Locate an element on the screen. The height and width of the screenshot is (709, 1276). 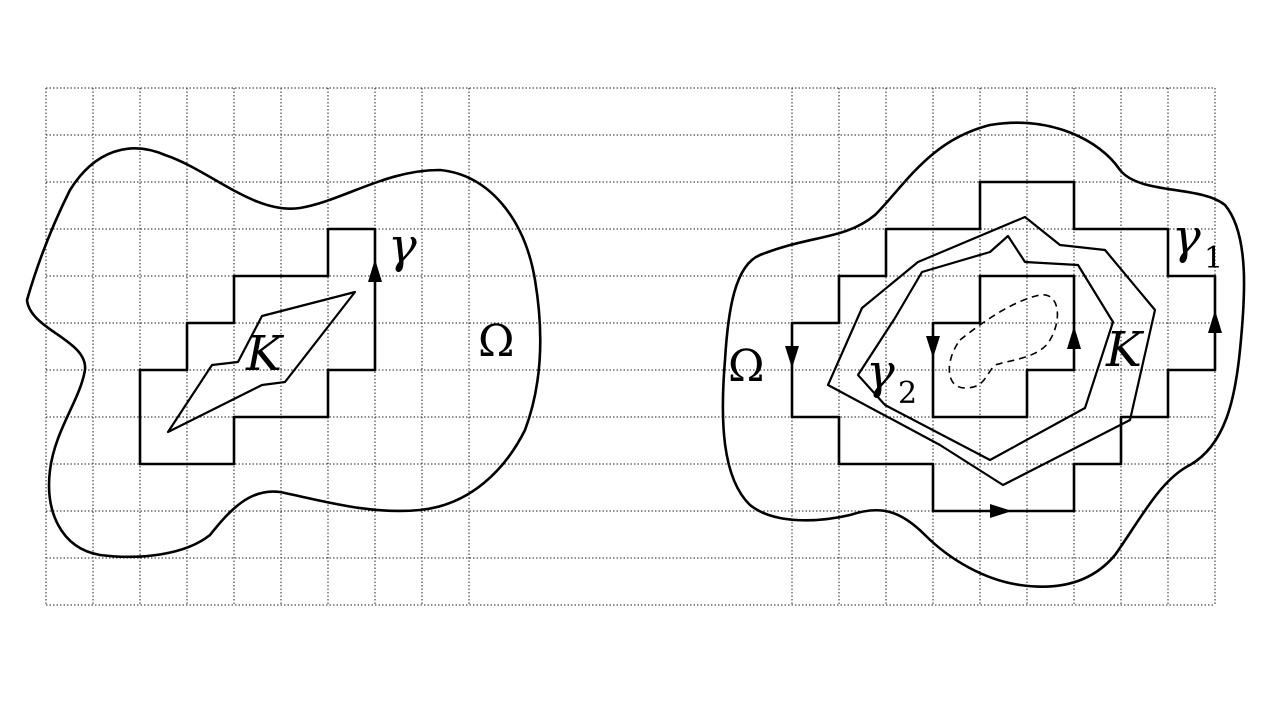
right-compact-set-k-outer is located at coordinates (991, 351).